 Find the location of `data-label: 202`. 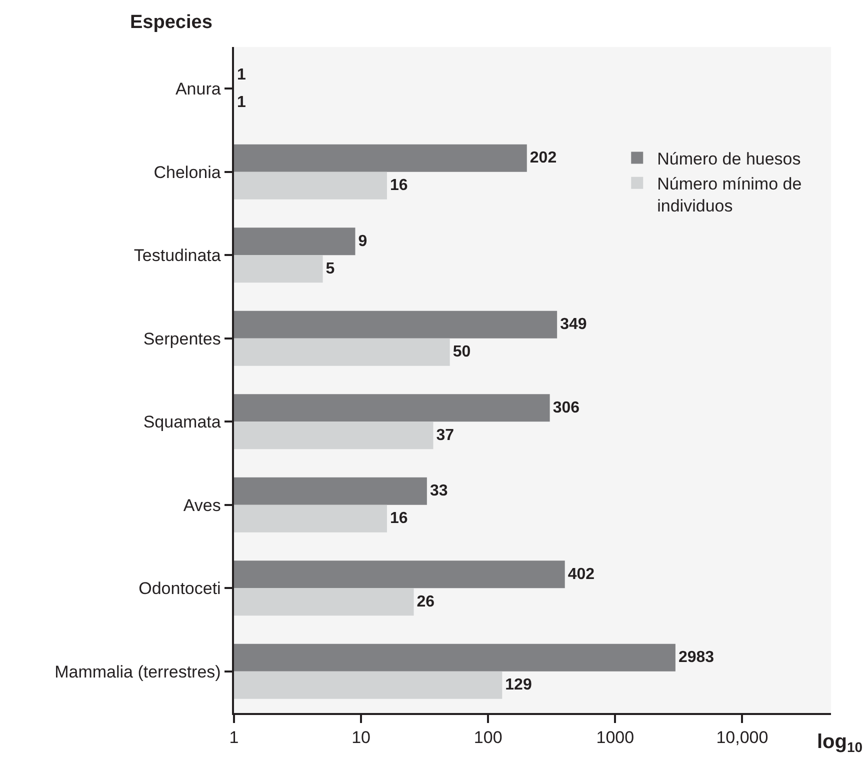

data-label: 202 is located at coordinates (543, 158).